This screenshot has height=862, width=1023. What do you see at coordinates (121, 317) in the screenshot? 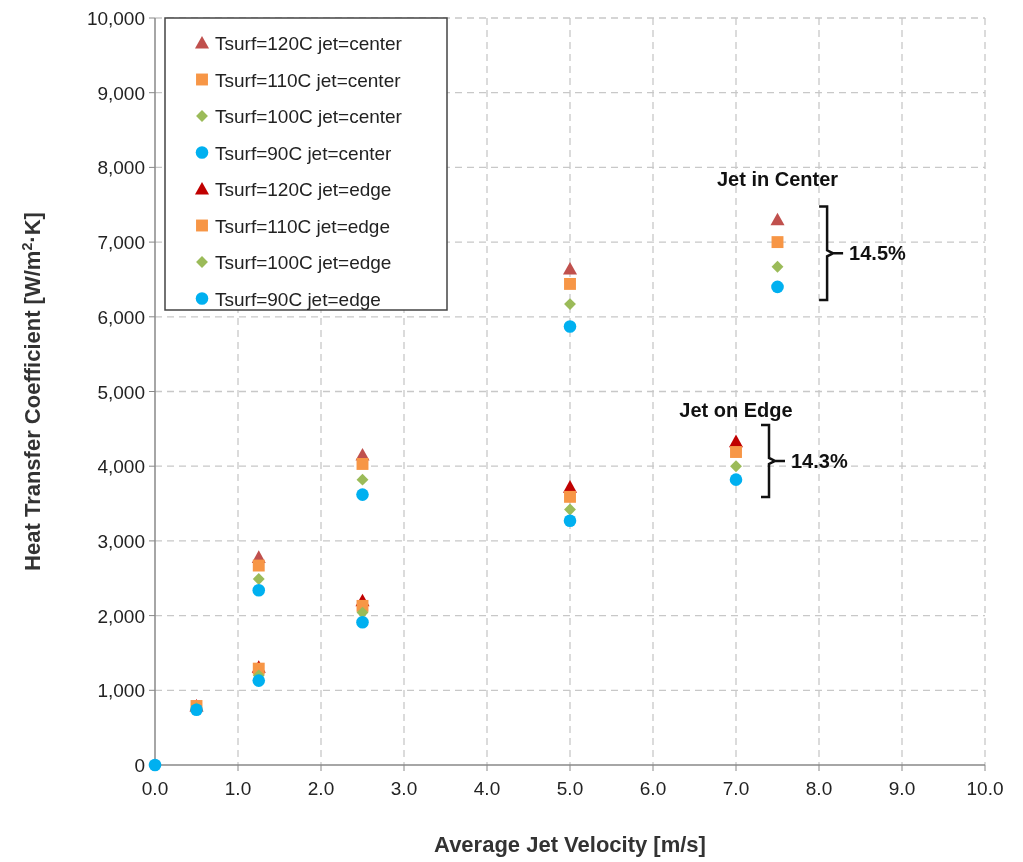
I see `y-tick-label: 6,000` at bounding box center [121, 317].